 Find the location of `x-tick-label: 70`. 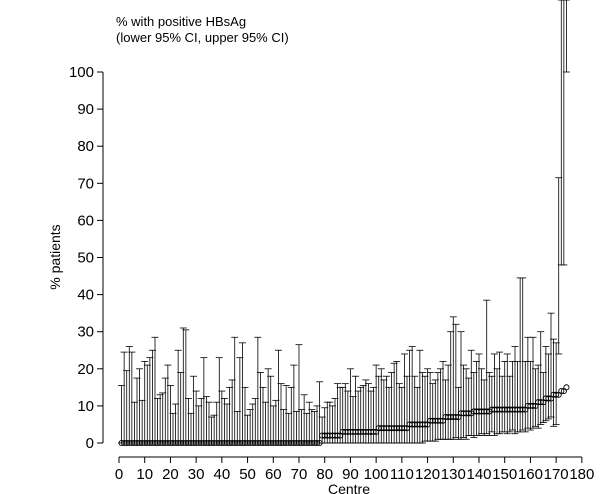

x-tick-label: 70 is located at coordinates (299, 474).